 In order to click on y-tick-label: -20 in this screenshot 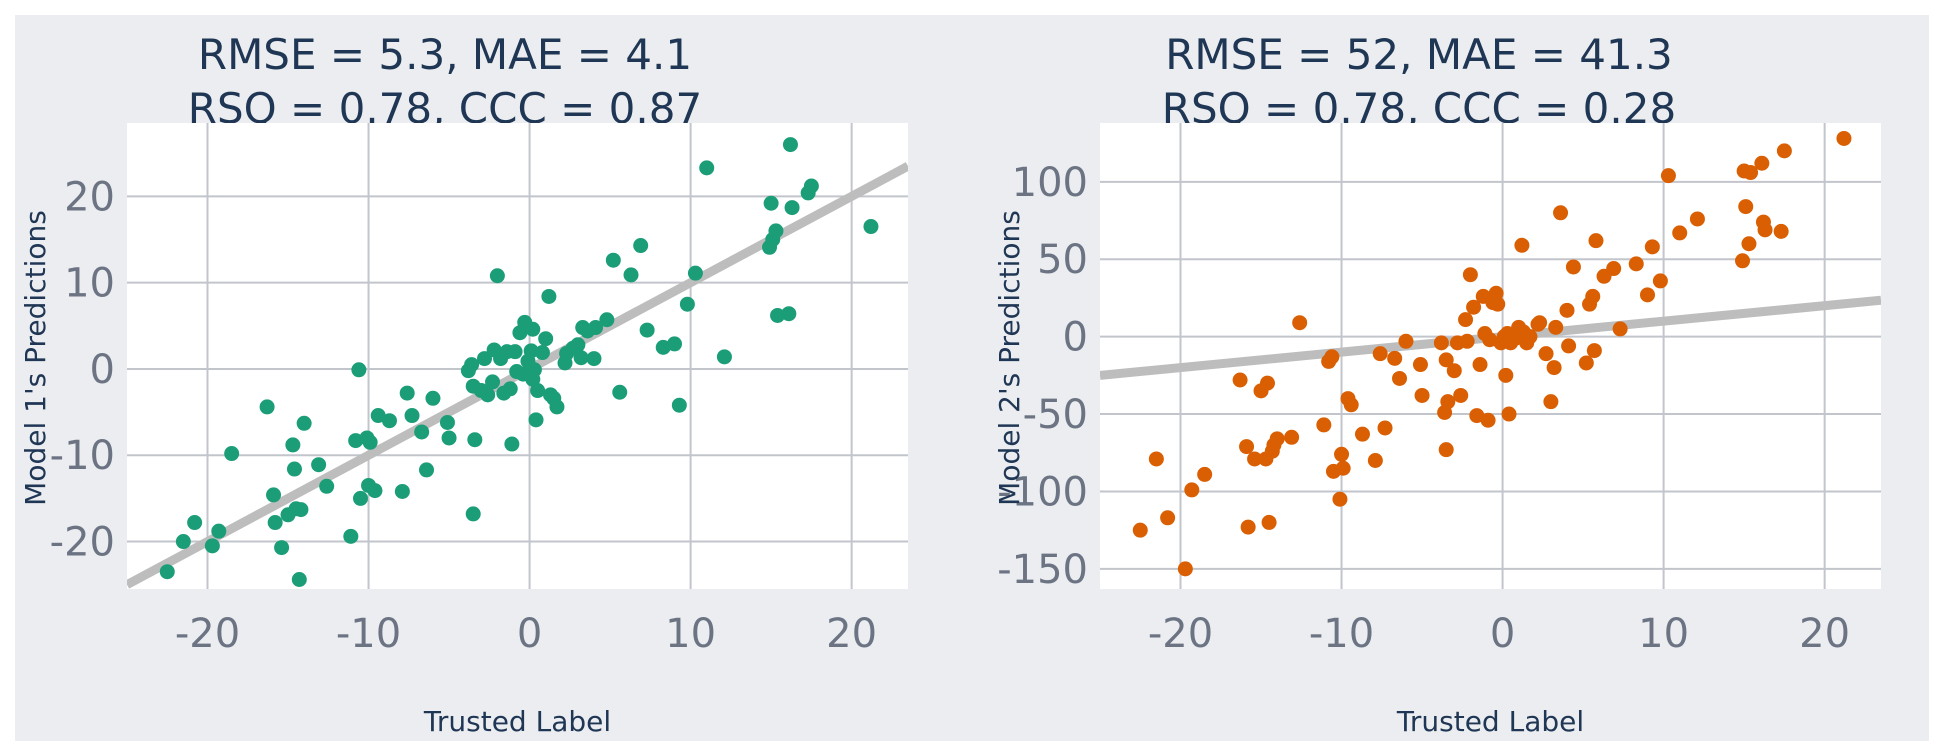, I will do `click(82, 543)`.